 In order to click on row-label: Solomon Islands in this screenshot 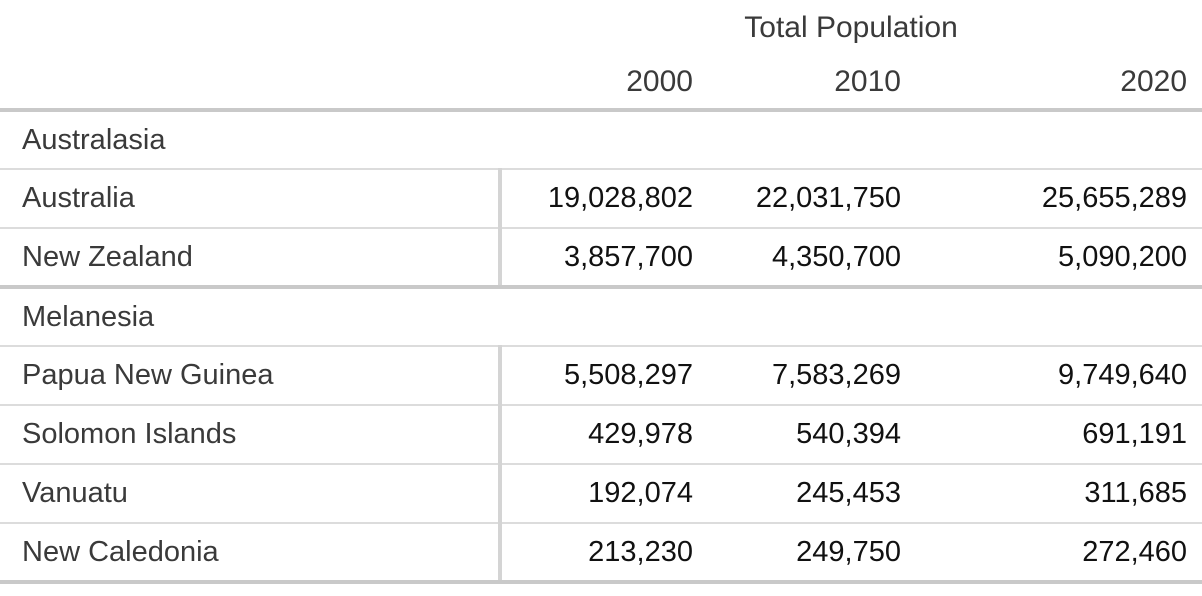, I will do `click(250, 435)`.